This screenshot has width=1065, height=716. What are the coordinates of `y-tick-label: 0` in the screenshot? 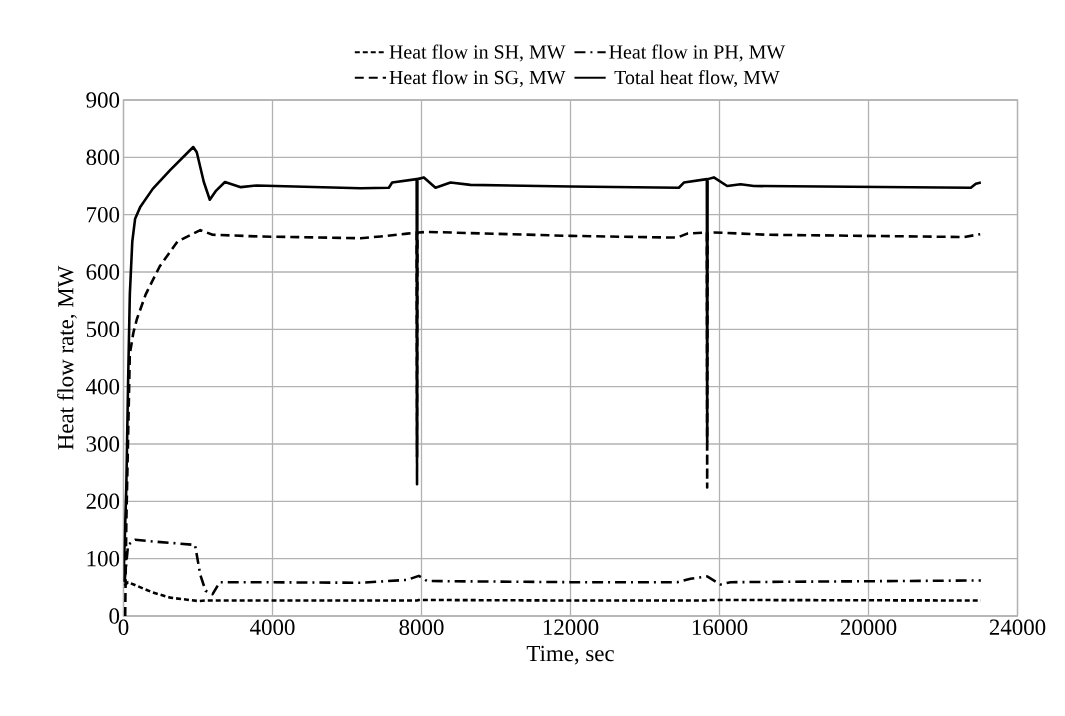 It's located at (114, 616).